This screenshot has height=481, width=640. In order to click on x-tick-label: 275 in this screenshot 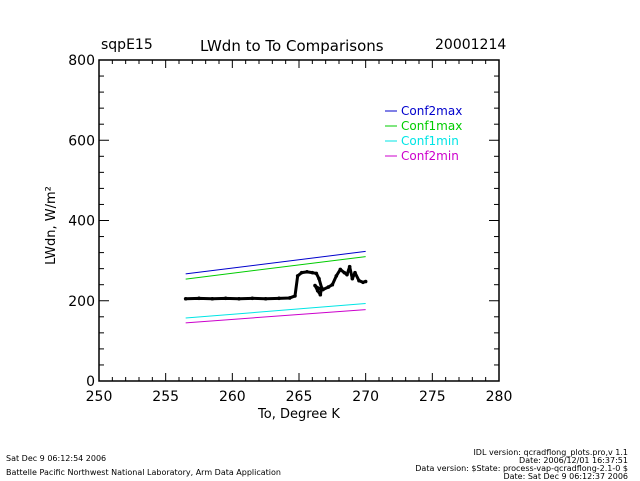, I will do `click(432, 397)`.